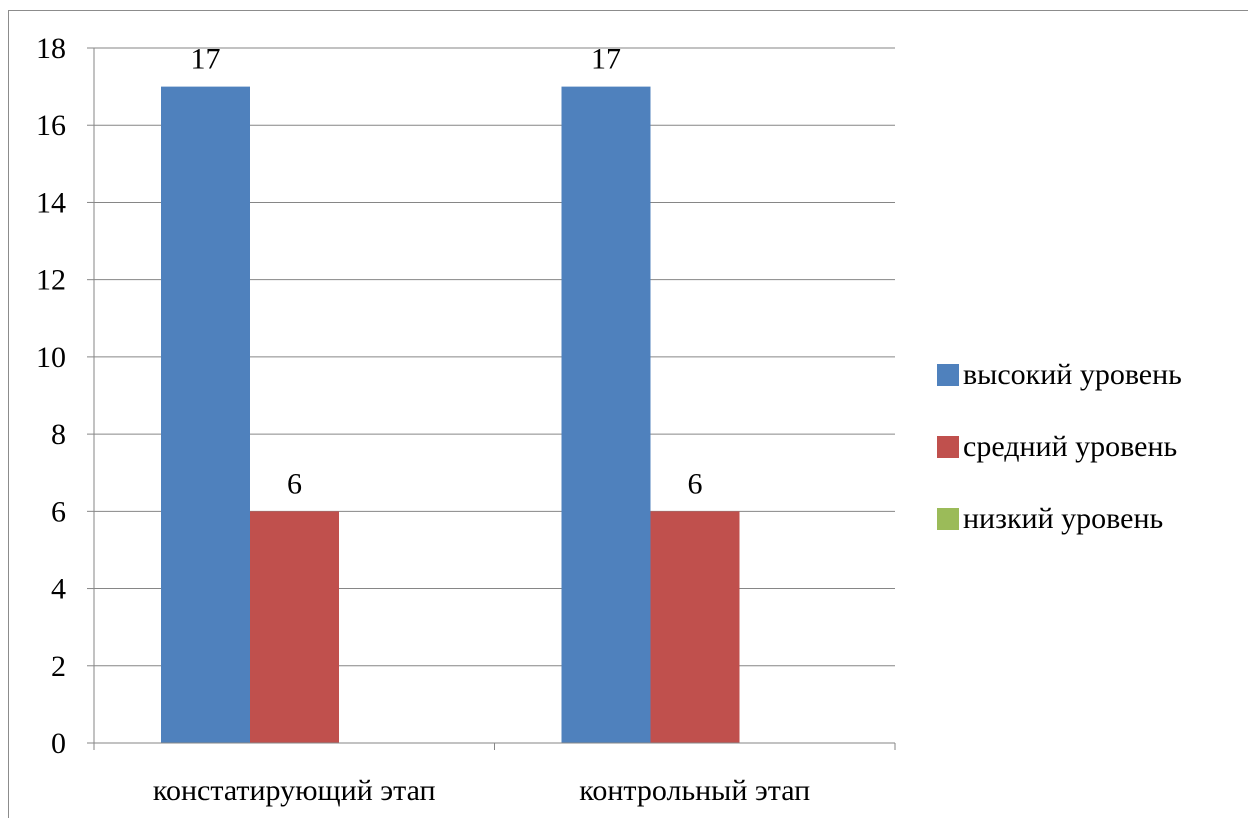  Describe the element at coordinates (948, 447) in the screenshot. I see `legend-swatch-medium` at that location.